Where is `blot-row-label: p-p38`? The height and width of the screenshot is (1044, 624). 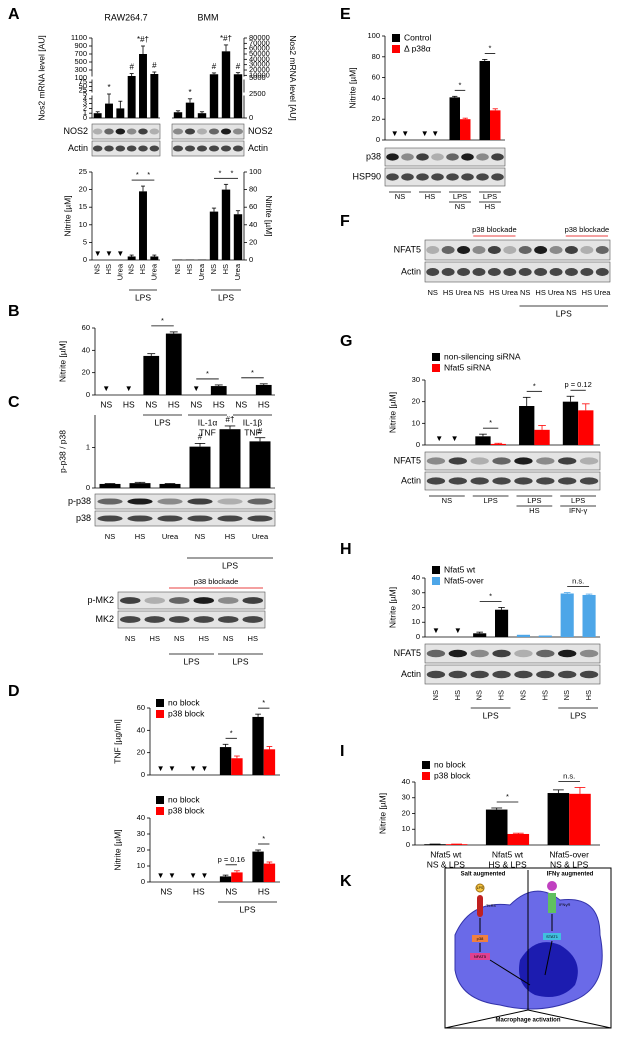
blot-row-label: p-p38 is located at coordinates (79, 501).